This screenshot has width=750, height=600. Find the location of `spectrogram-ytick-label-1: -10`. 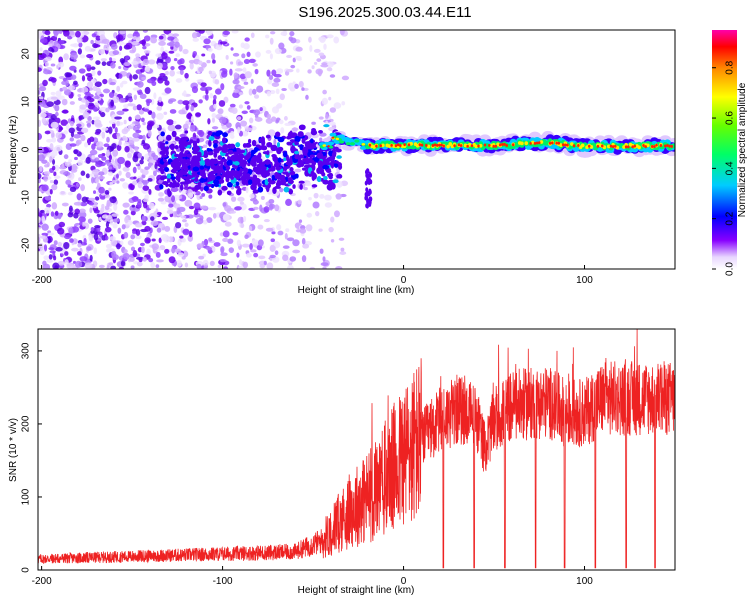

spectrogram-ytick-label-1: -10 is located at coordinates (26, 197).